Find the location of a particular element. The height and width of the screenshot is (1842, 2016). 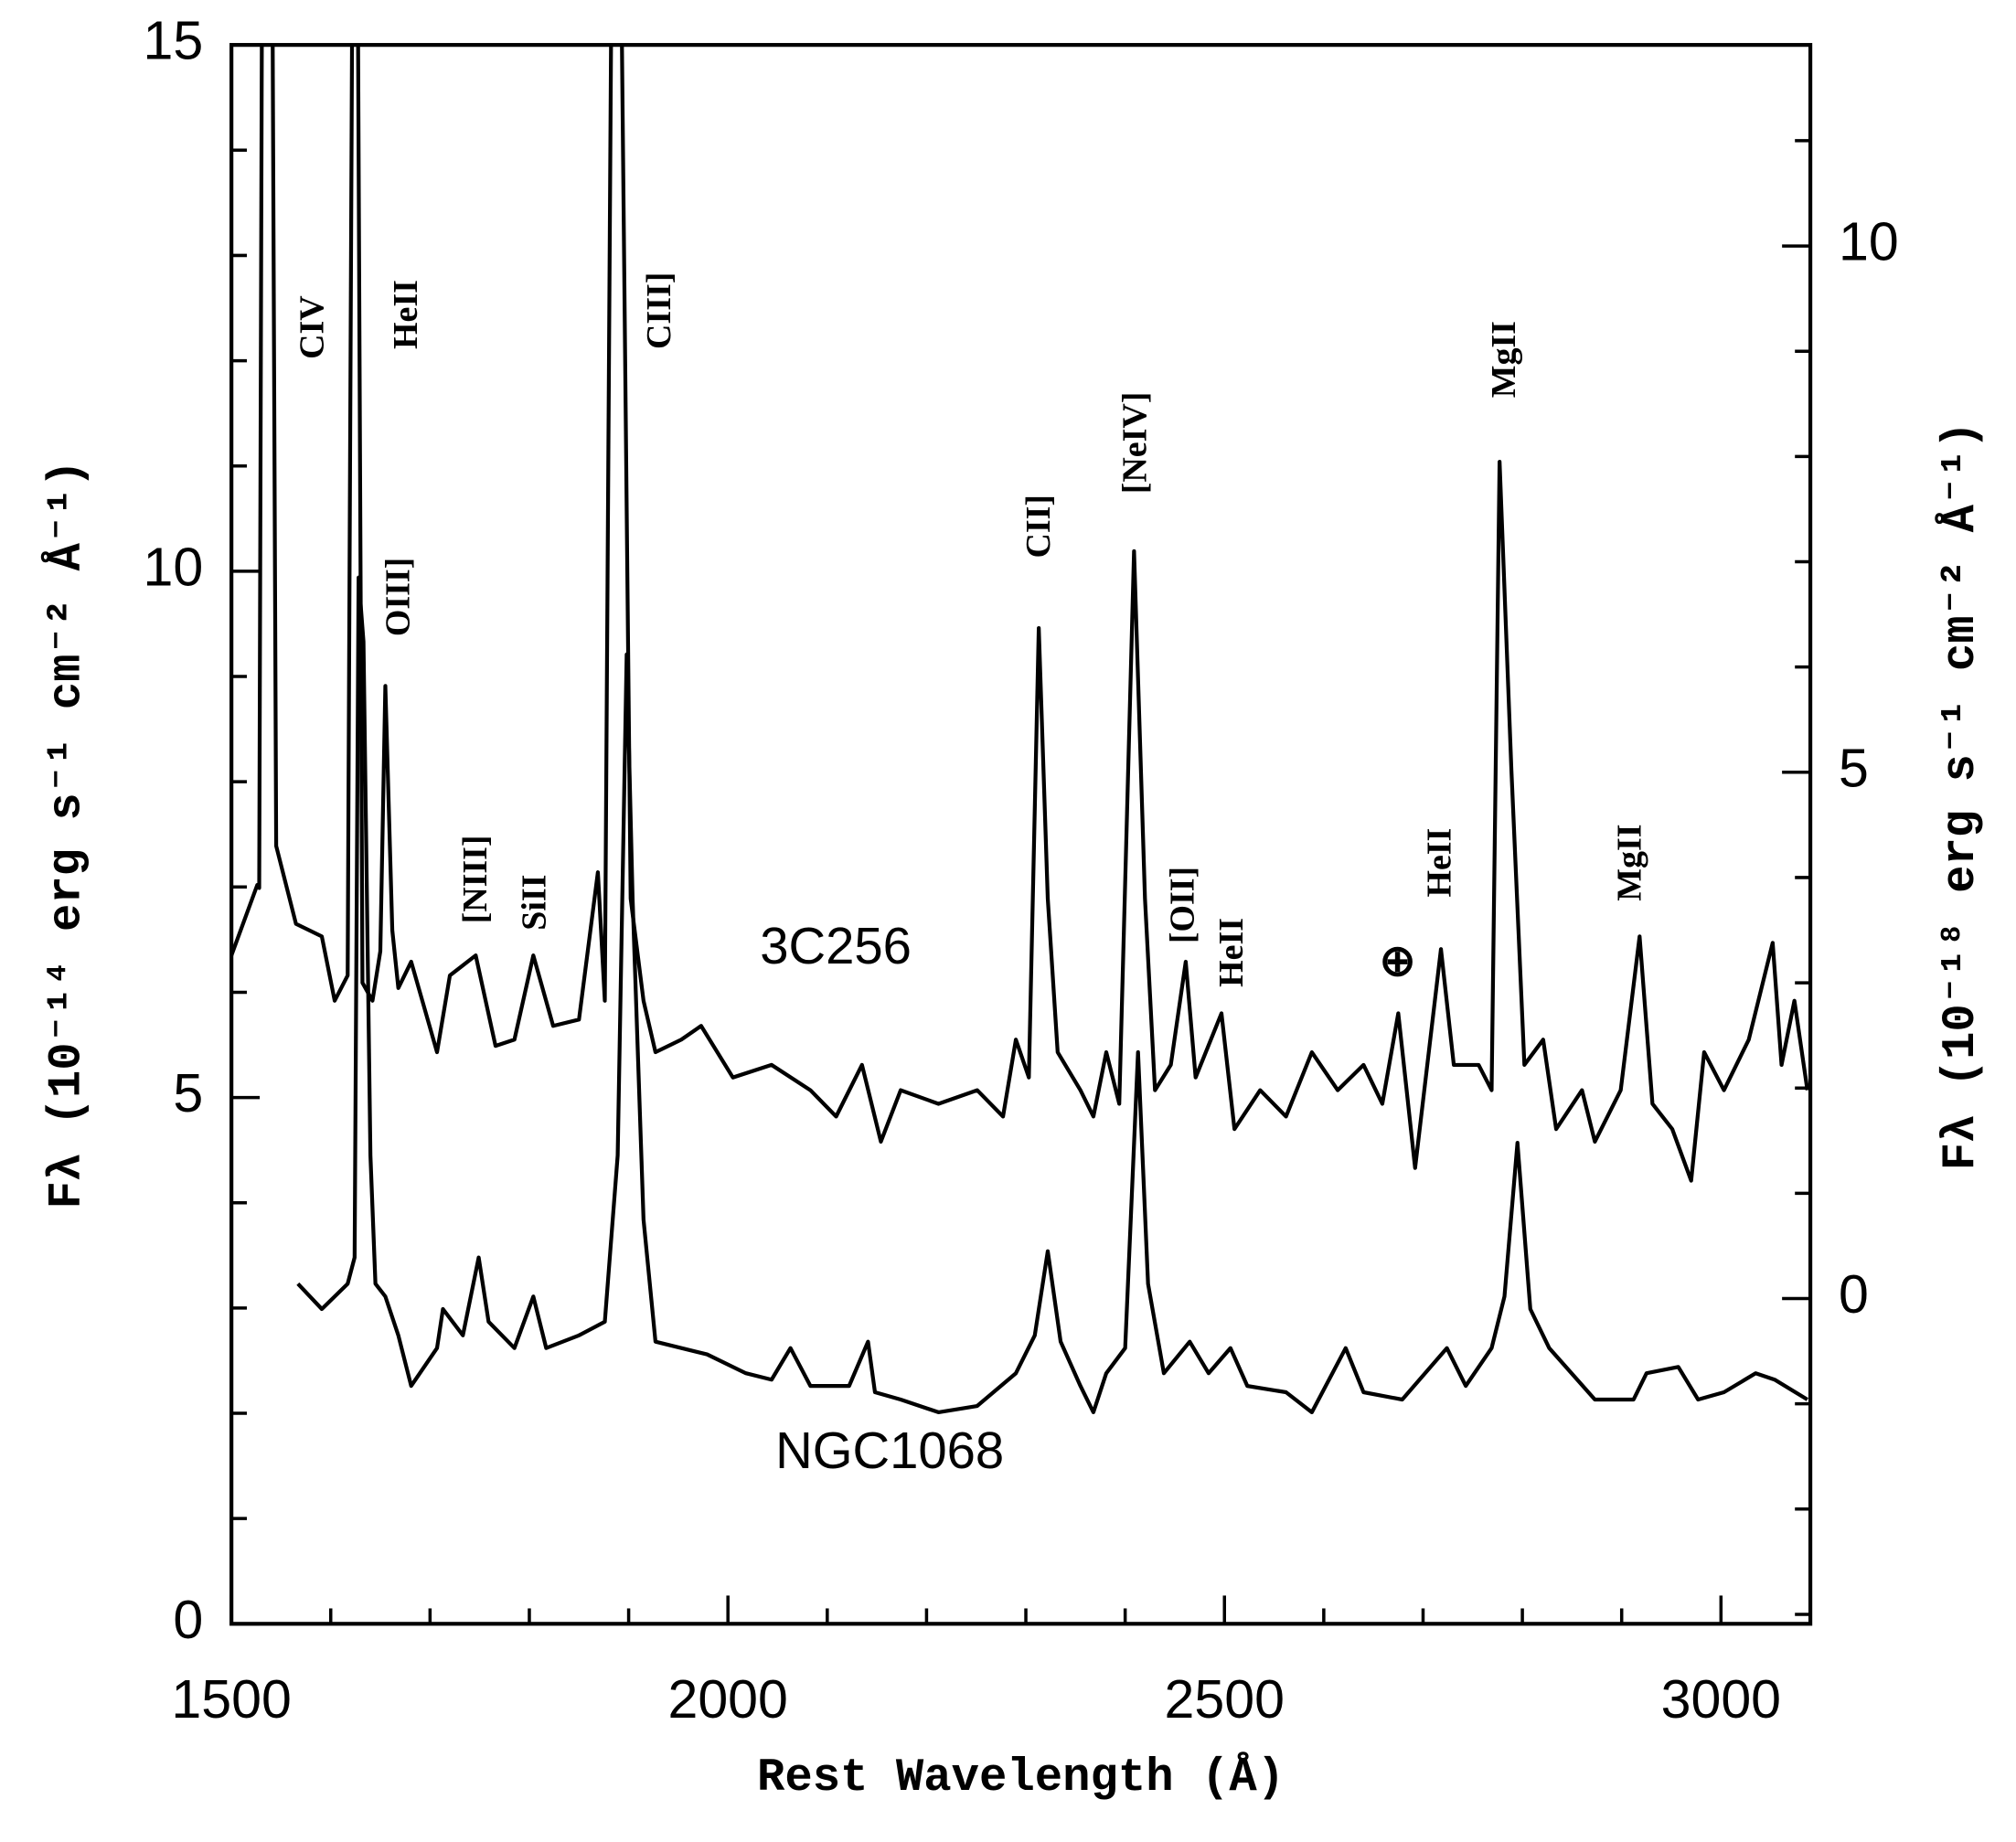

line-annotation: [NeIV] is located at coordinates (1134, 444).